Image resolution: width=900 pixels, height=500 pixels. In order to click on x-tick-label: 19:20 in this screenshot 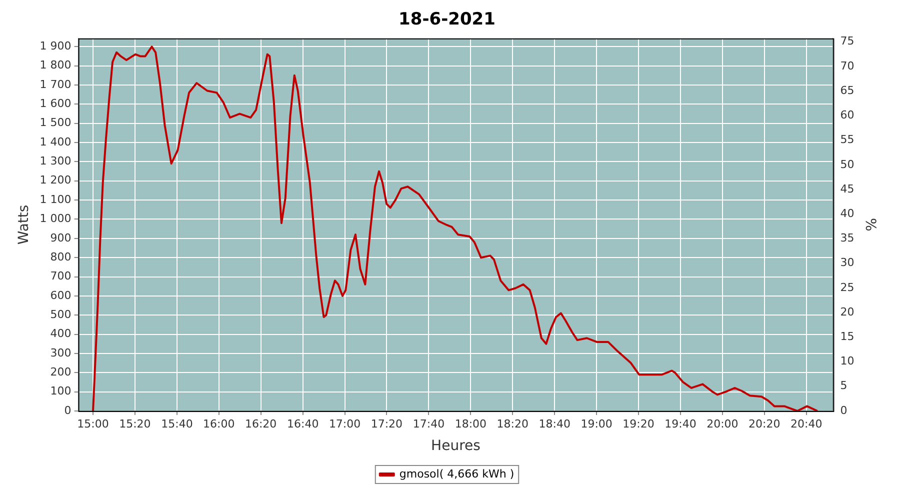, I will do `click(638, 423)`.